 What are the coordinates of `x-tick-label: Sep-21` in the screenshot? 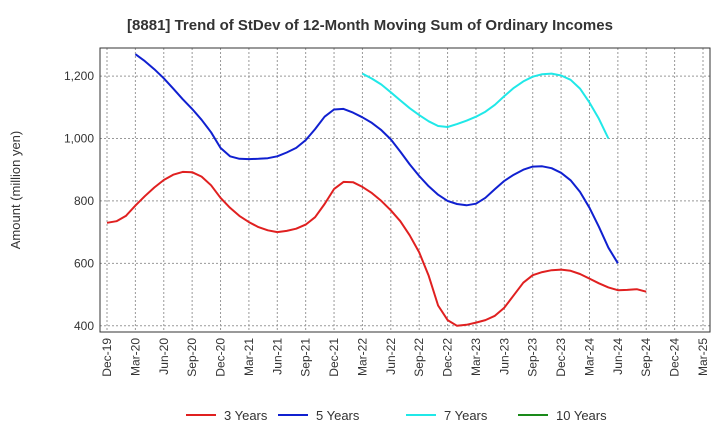 It's located at (306, 357).